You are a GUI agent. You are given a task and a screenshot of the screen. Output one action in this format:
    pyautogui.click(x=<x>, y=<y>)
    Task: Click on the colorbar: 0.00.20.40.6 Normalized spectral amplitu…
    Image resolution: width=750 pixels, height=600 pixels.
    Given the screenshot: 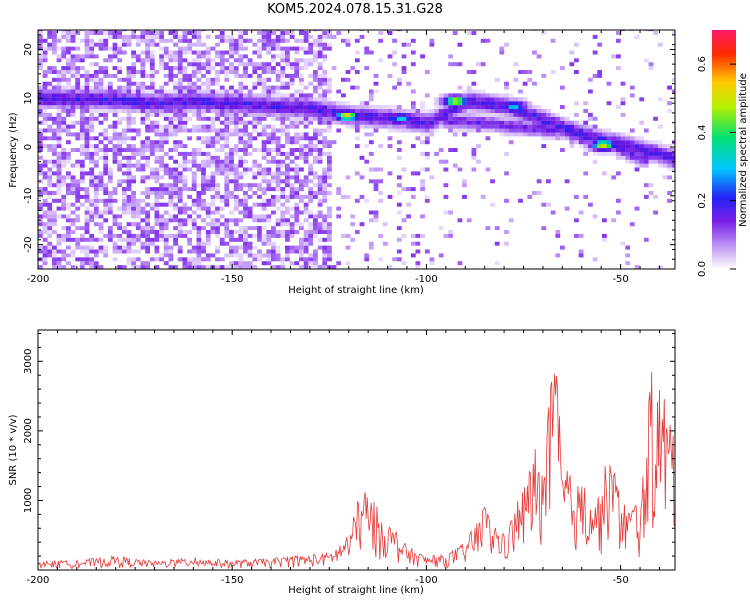 What is the action you would take?
    pyautogui.click(x=723, y=153)
    